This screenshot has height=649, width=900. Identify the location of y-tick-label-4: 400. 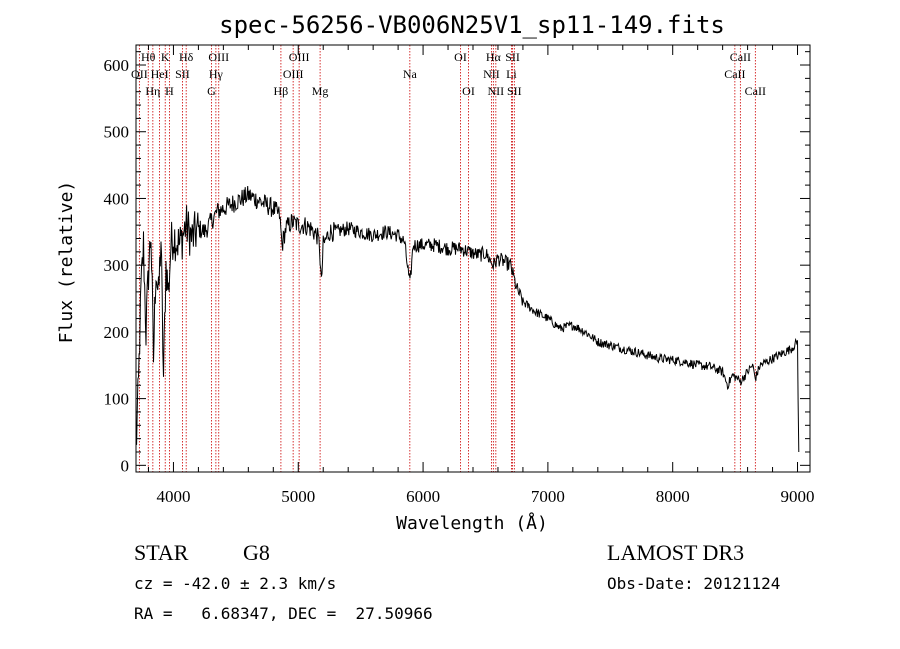
(117, 198).